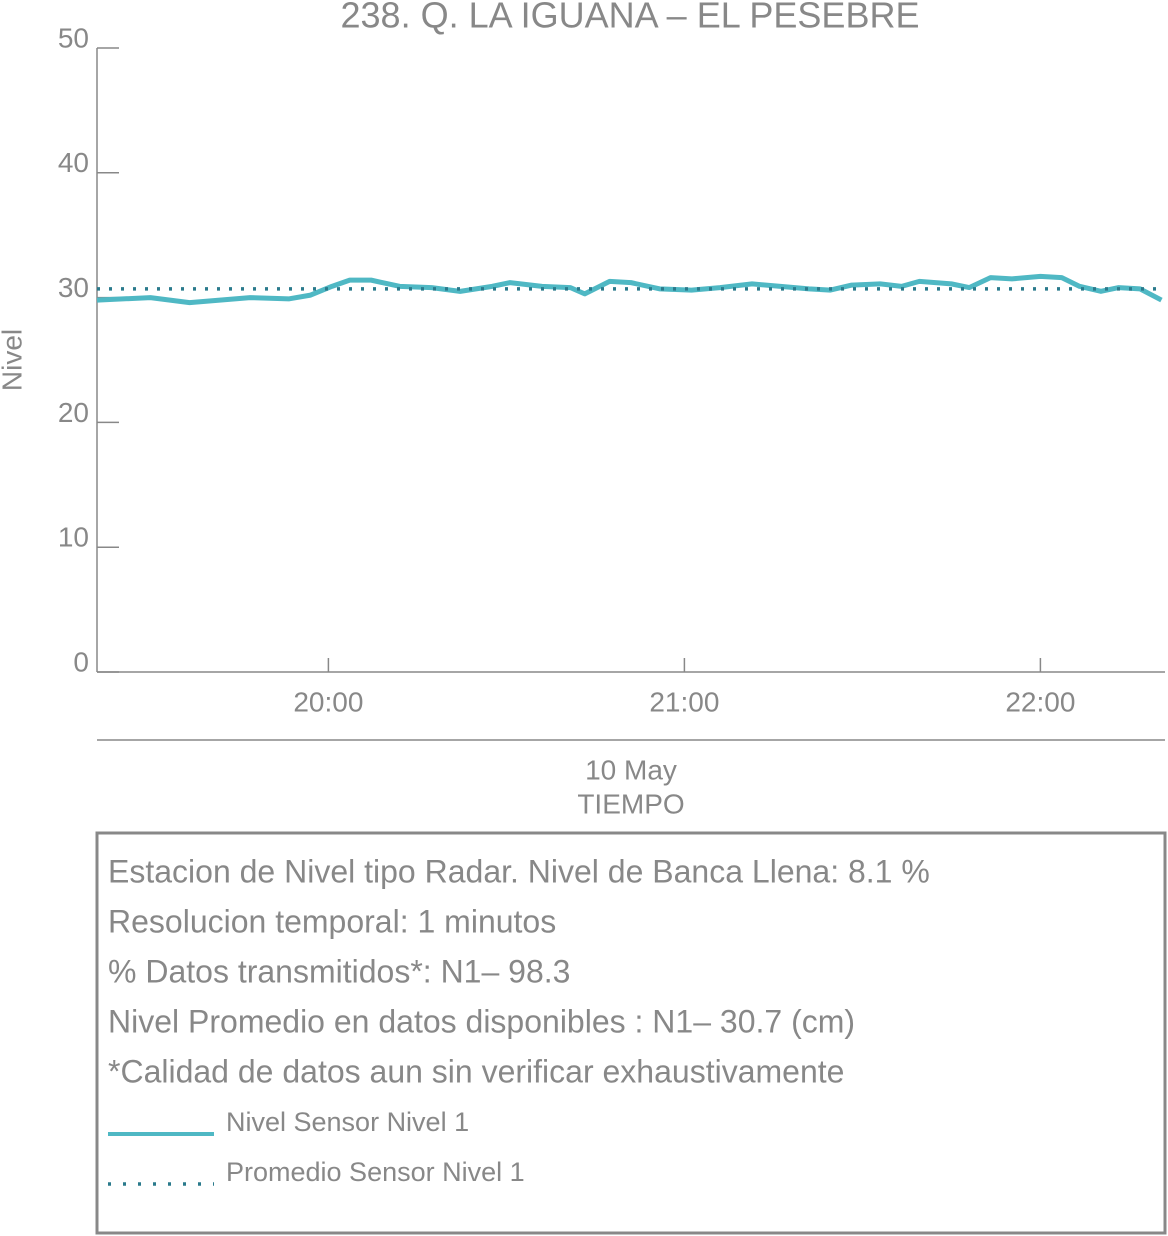 The image size is (1168, 1236). What do you see at coordinates (73, 162) in the screenshot?
I see `y-tick-label: 40` at bounding box center [73, 162].